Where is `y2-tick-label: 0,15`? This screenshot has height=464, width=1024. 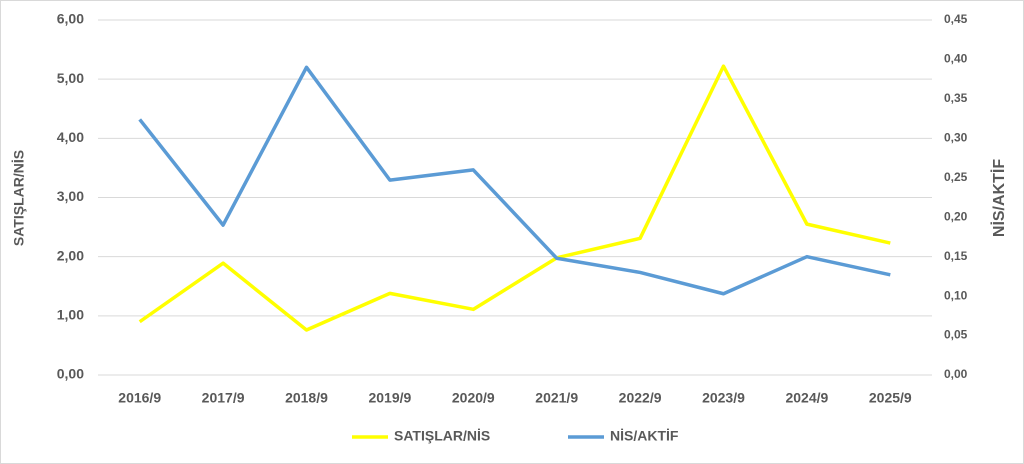 y2-tick-label: 0,15 is located at coordinates (956, 256).